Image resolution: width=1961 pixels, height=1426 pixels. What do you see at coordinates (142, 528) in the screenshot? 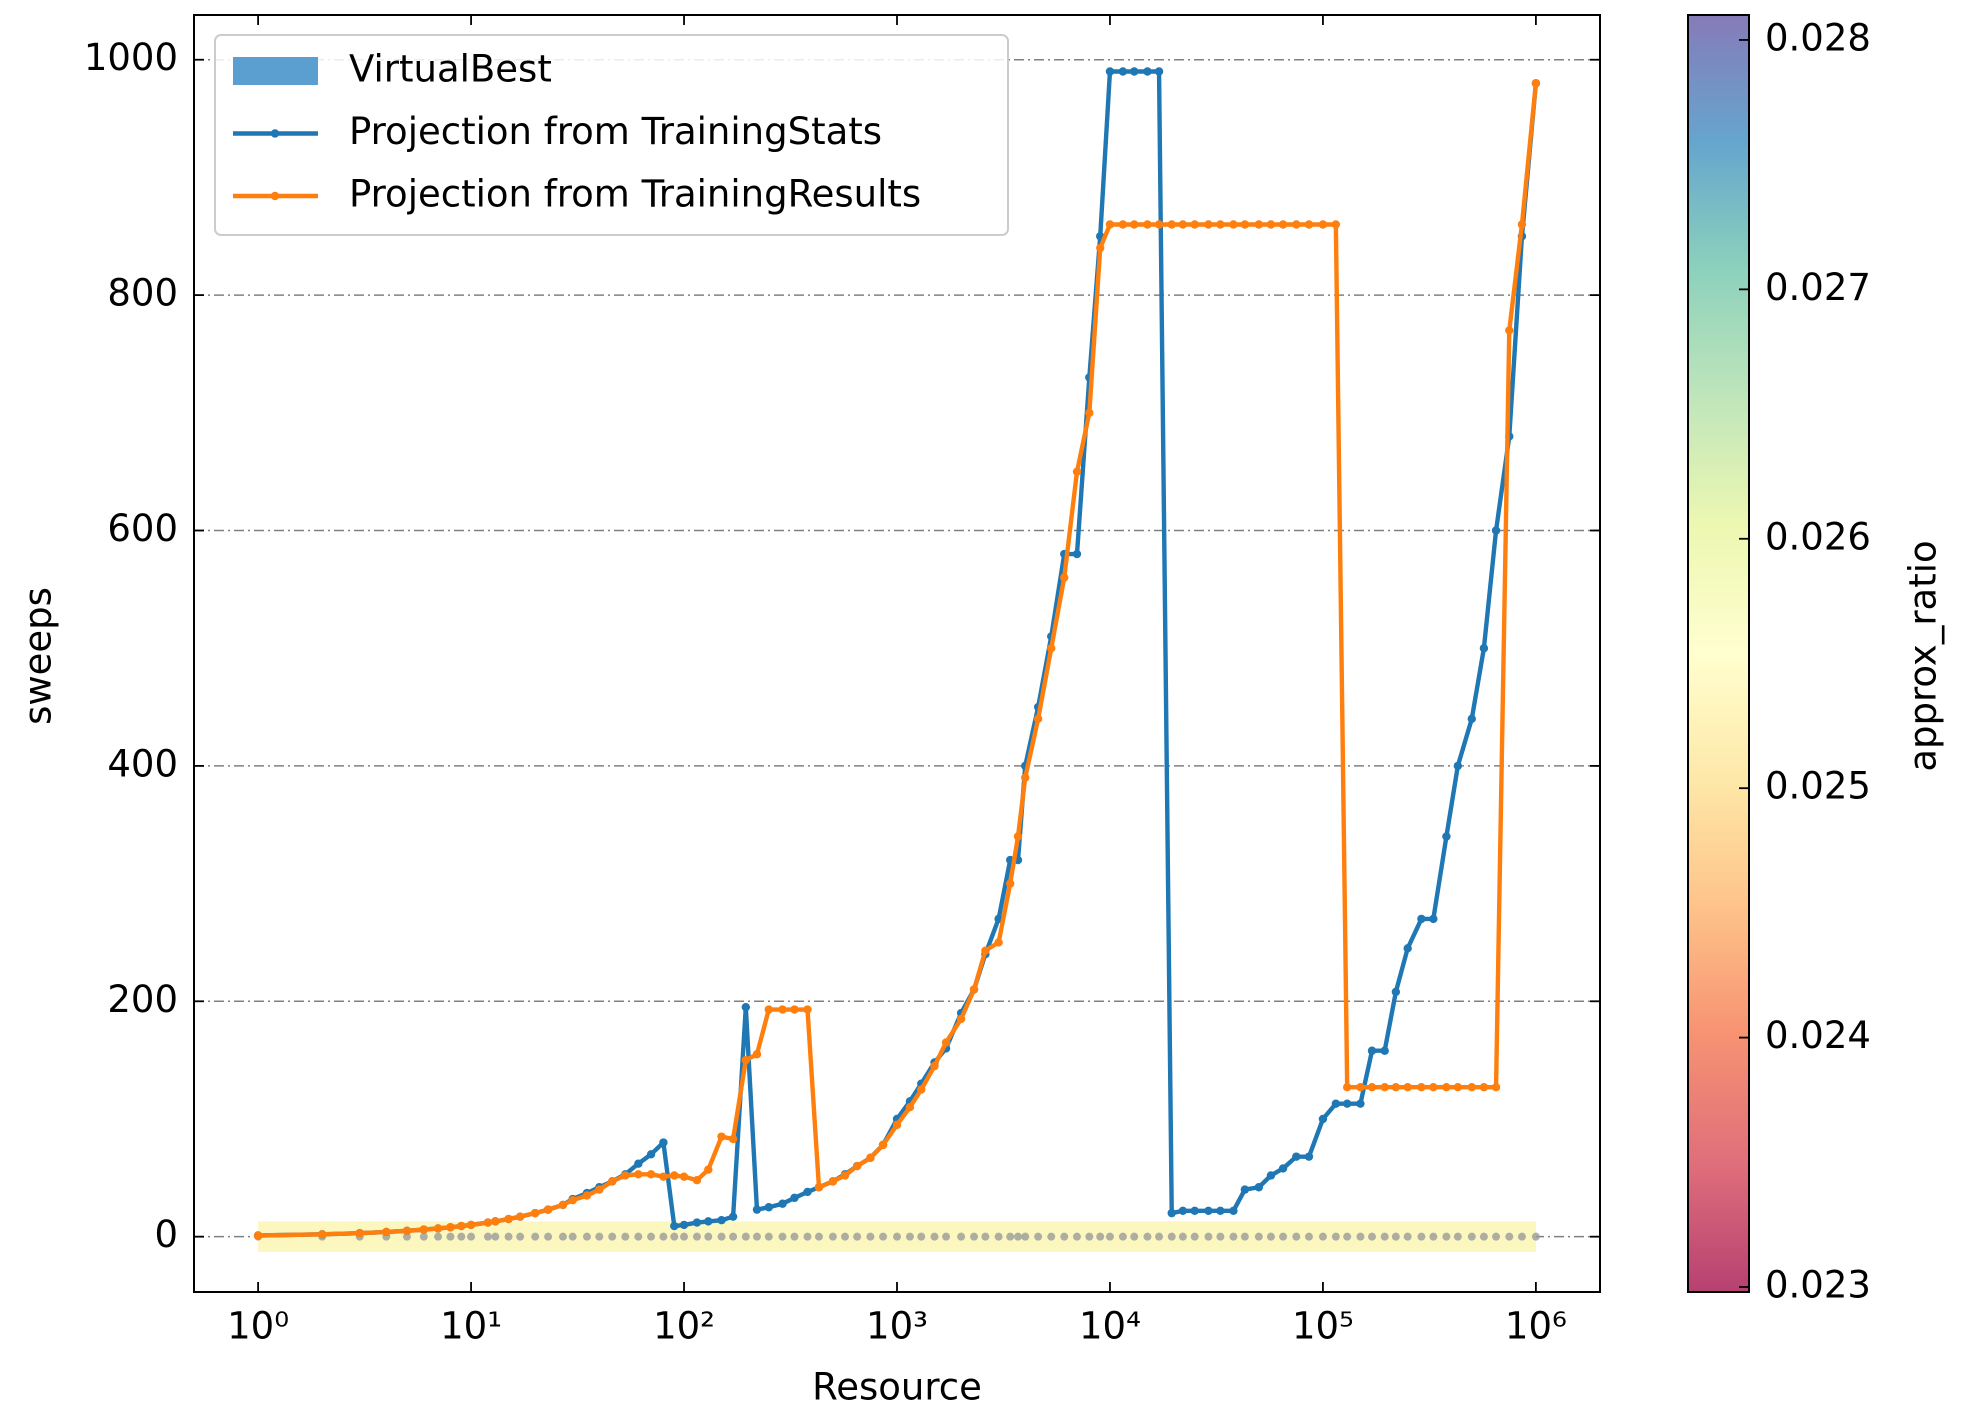
I see `y-tick-label: 600` at bounding box center [142, 528].